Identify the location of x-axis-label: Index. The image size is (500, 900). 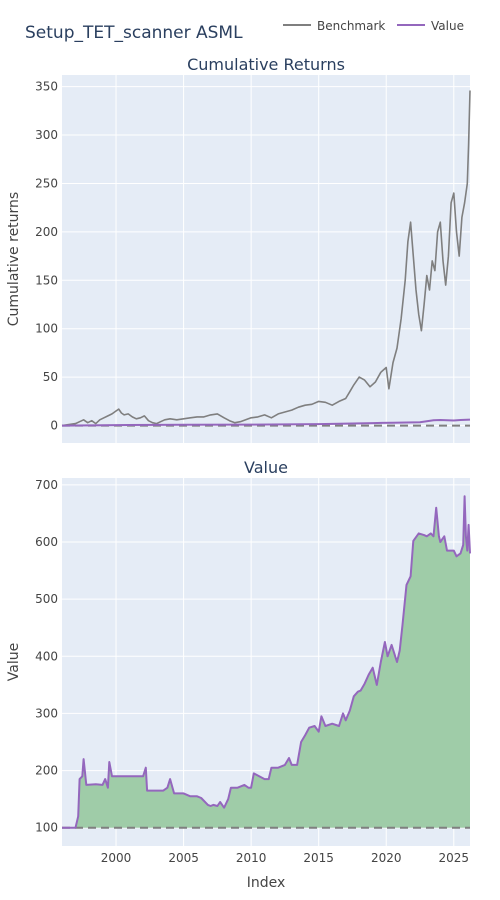
(266, 883).